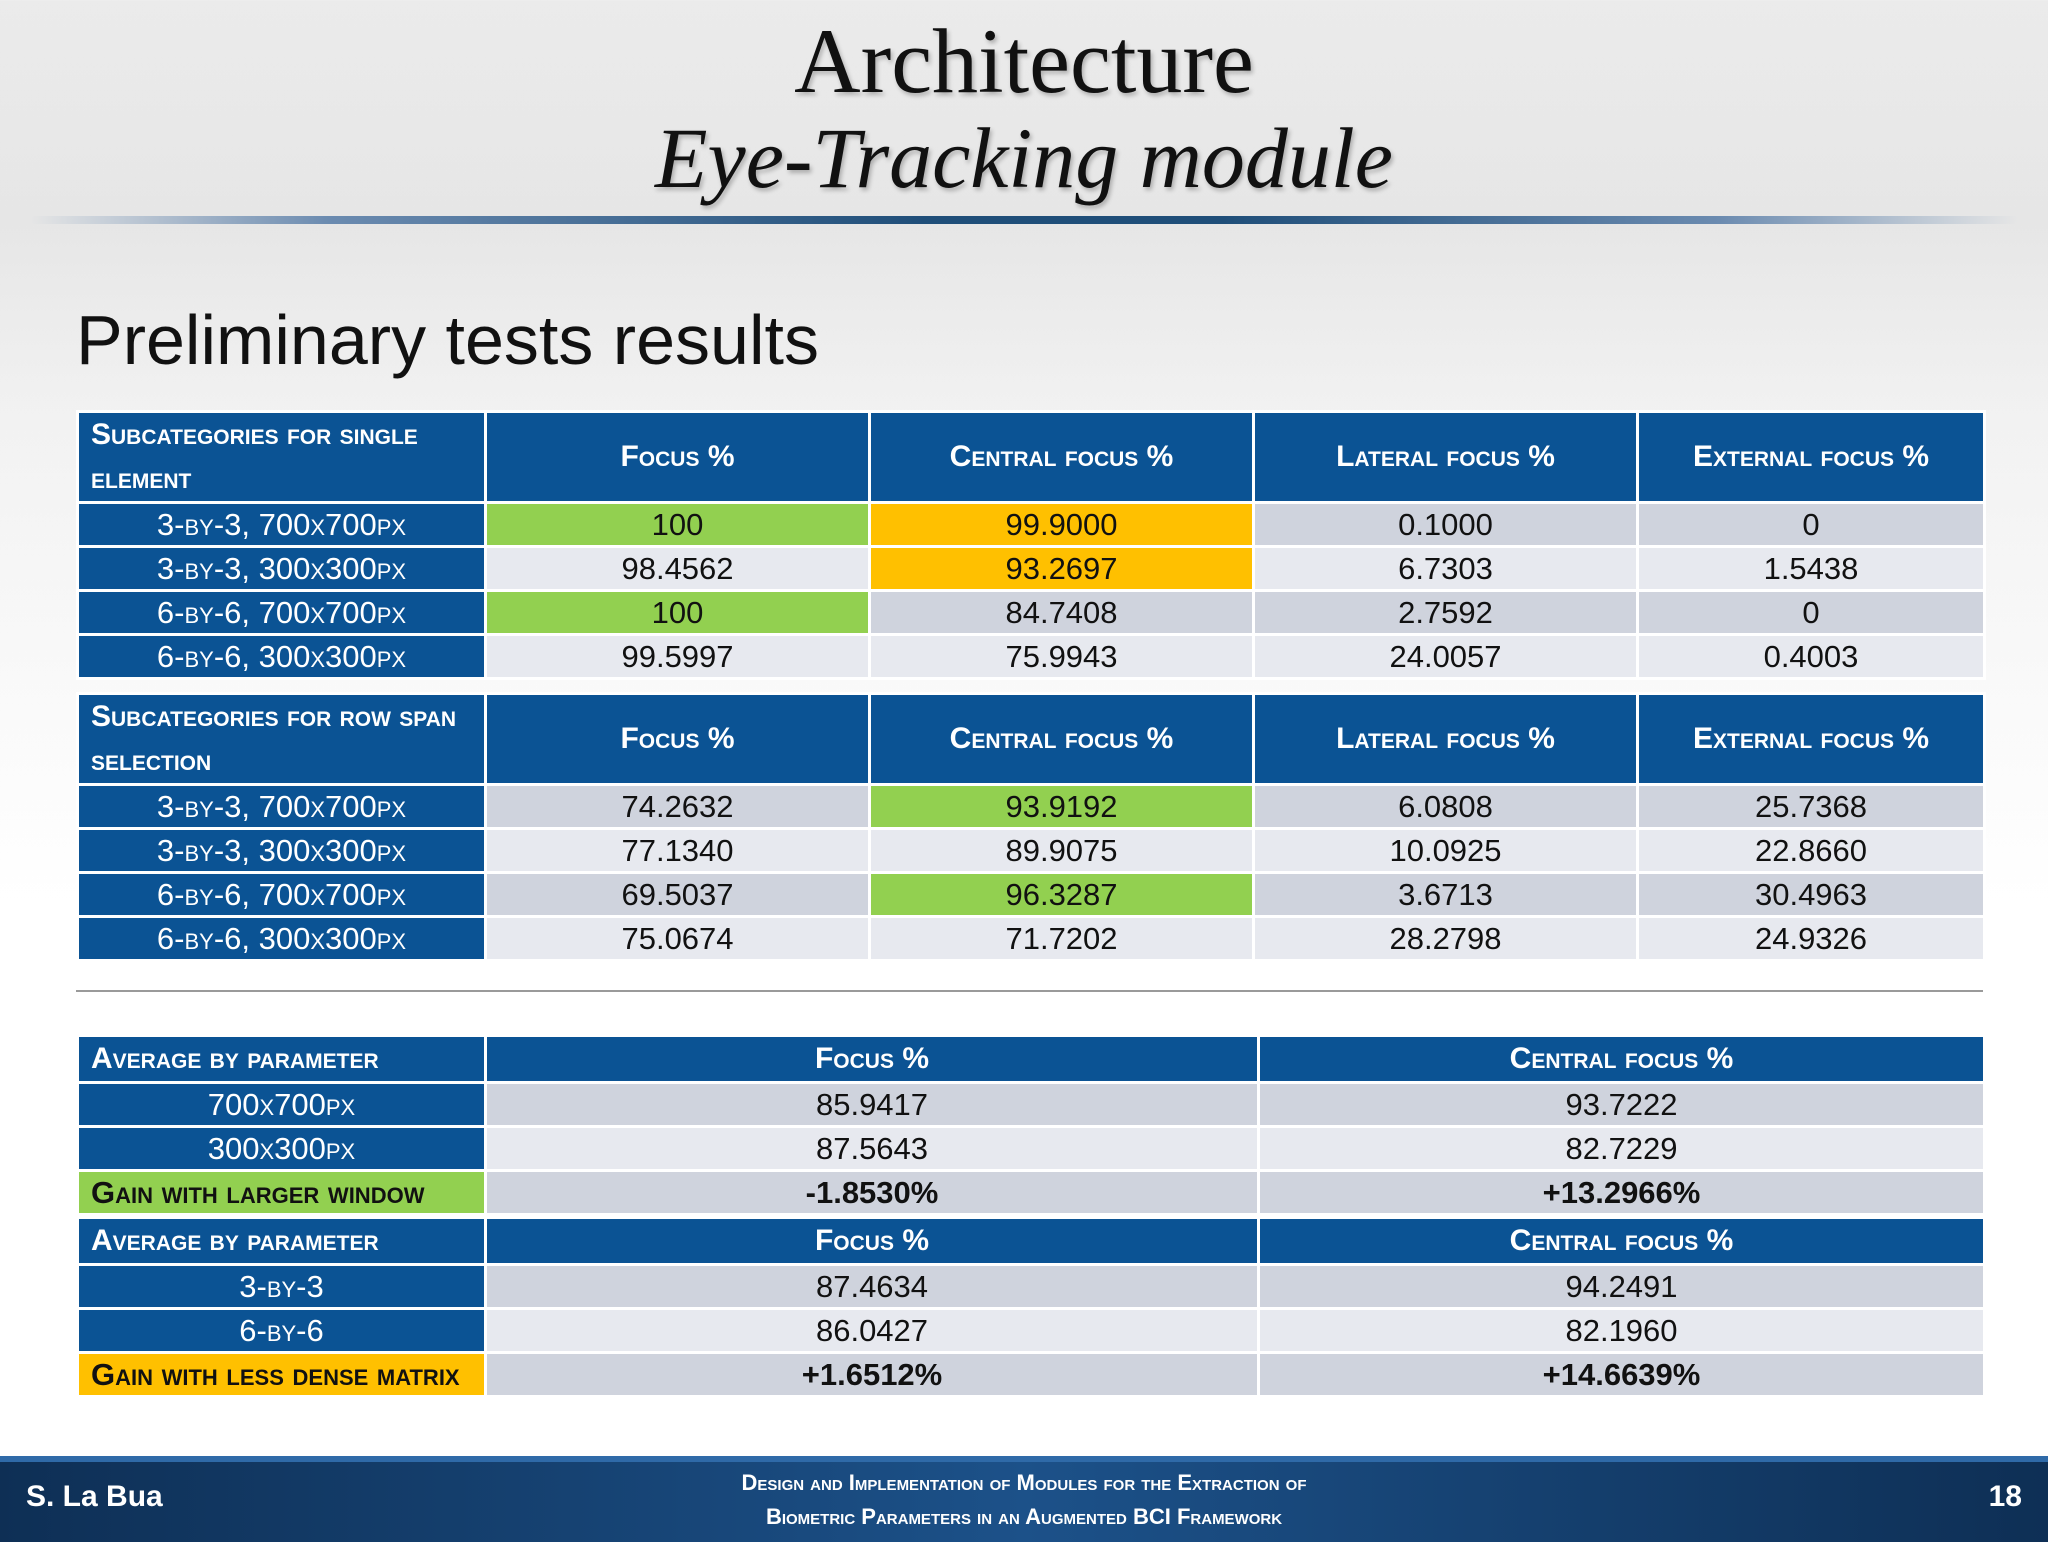 The image size is (2048, 1542). Describe the element at coordinates (1811, 938) in the screenshot. I see `cell-external-focus: 24.9326` at that location.